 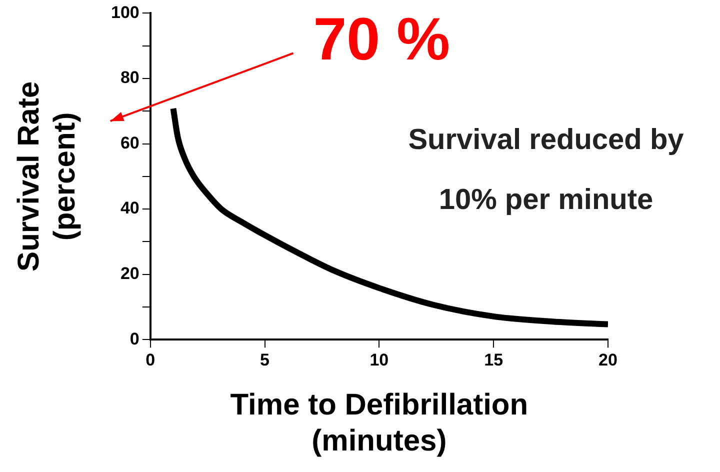 I want to click on x-tick-label: 10, so click(x=379, y=360).